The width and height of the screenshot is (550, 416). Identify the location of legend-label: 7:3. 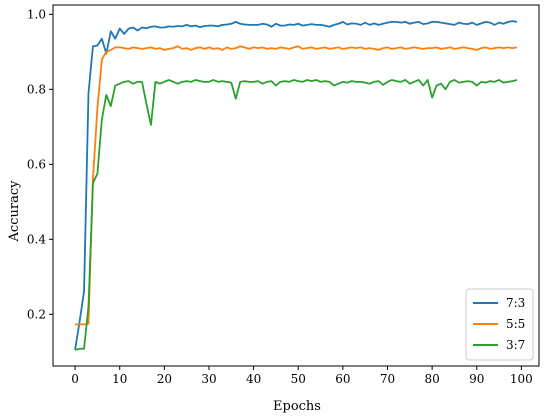
(515, 303).